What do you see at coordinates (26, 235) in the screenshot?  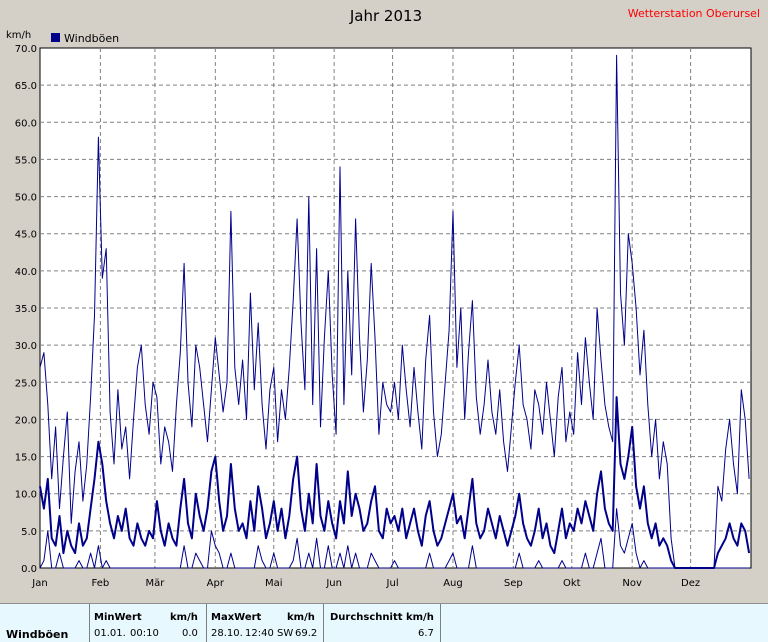 I see `y-tick-label: 45.0` at bounding box center [26, 235].